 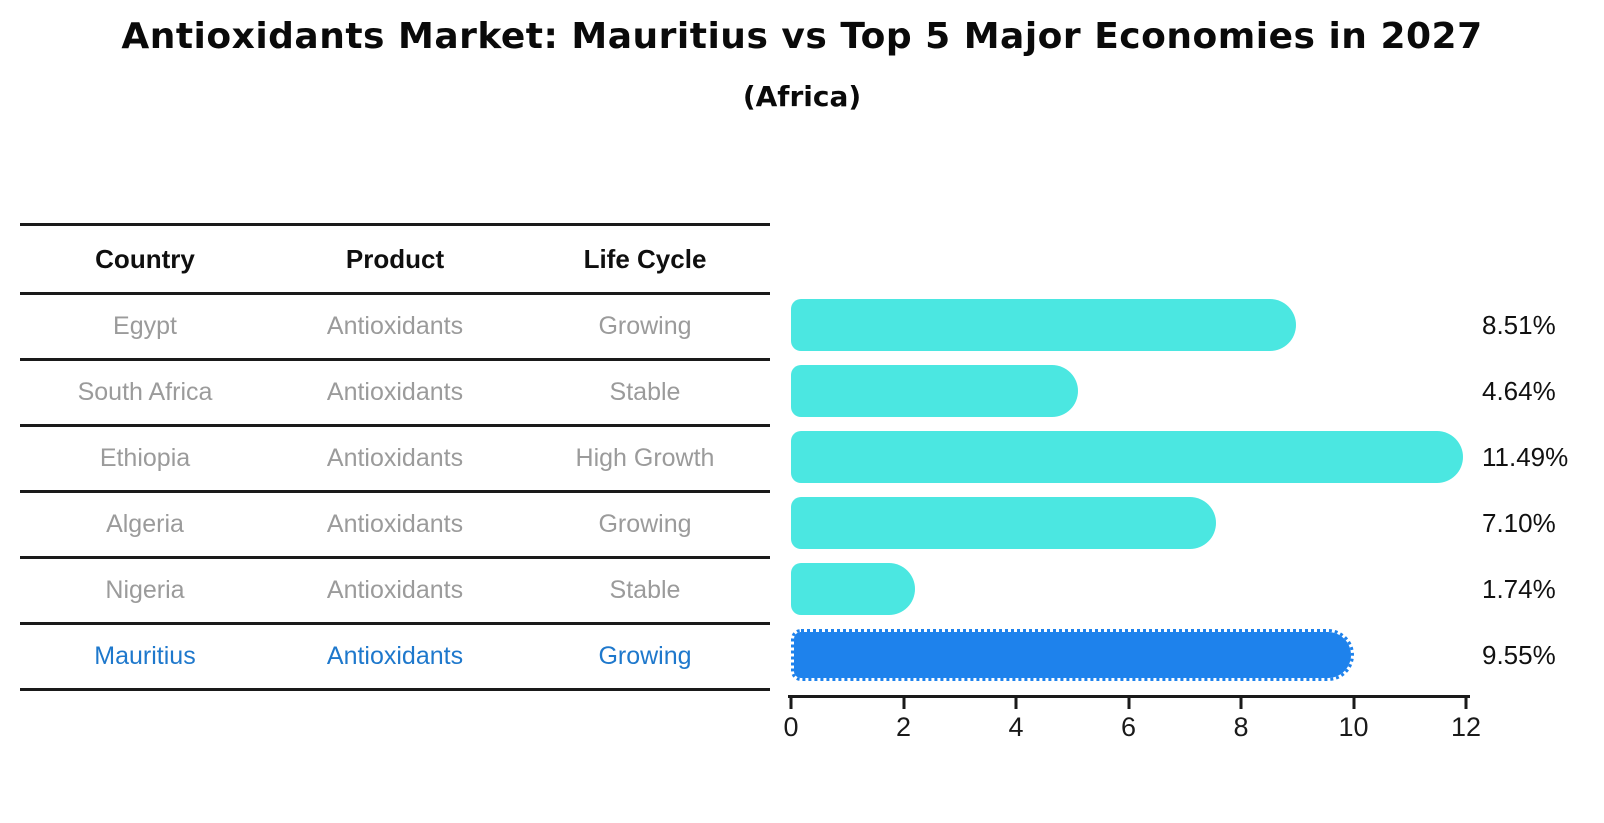 What do you see at coordinates (1127, 457) in the screenshot?
I see `bar-ethiopia` at bounding box center [1127, 457].